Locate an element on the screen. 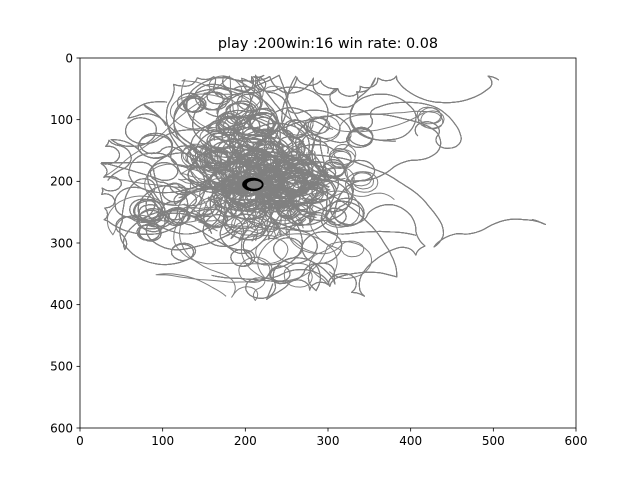 The image size is (640, 480). x-tick-label: 100 is located at coordinates (162, 441).